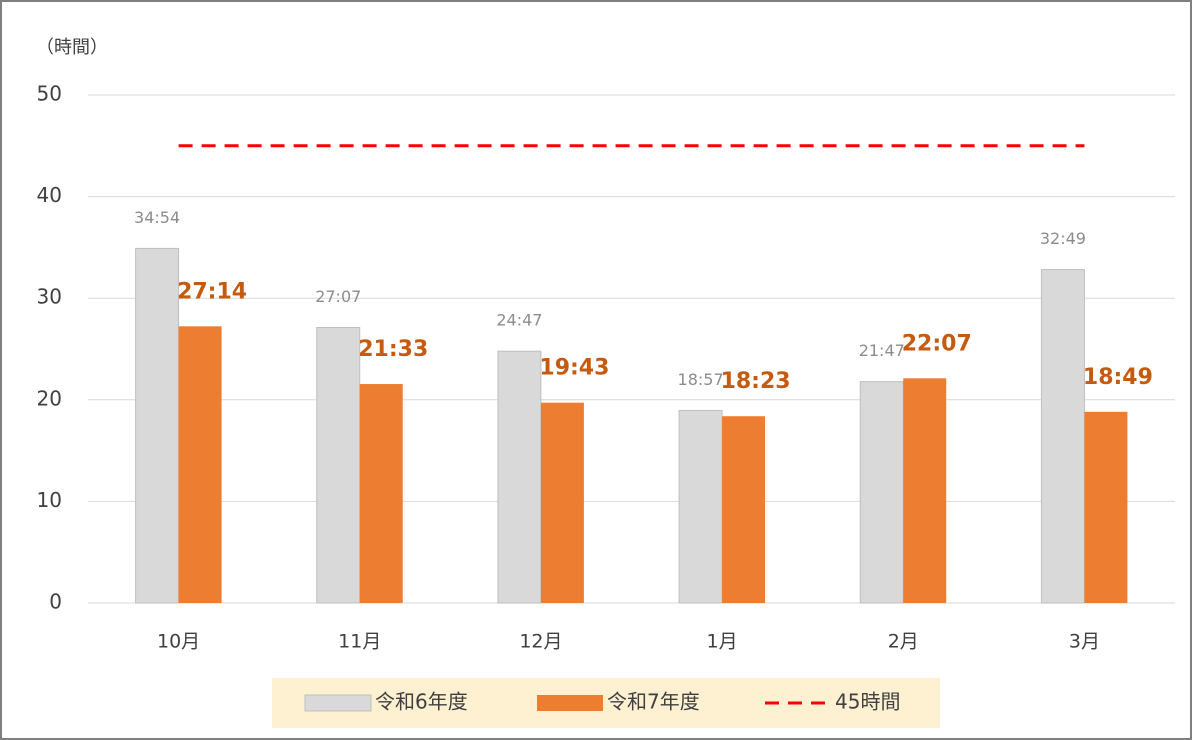  I want to click on value-label: 18:49, so click(1118, 377).